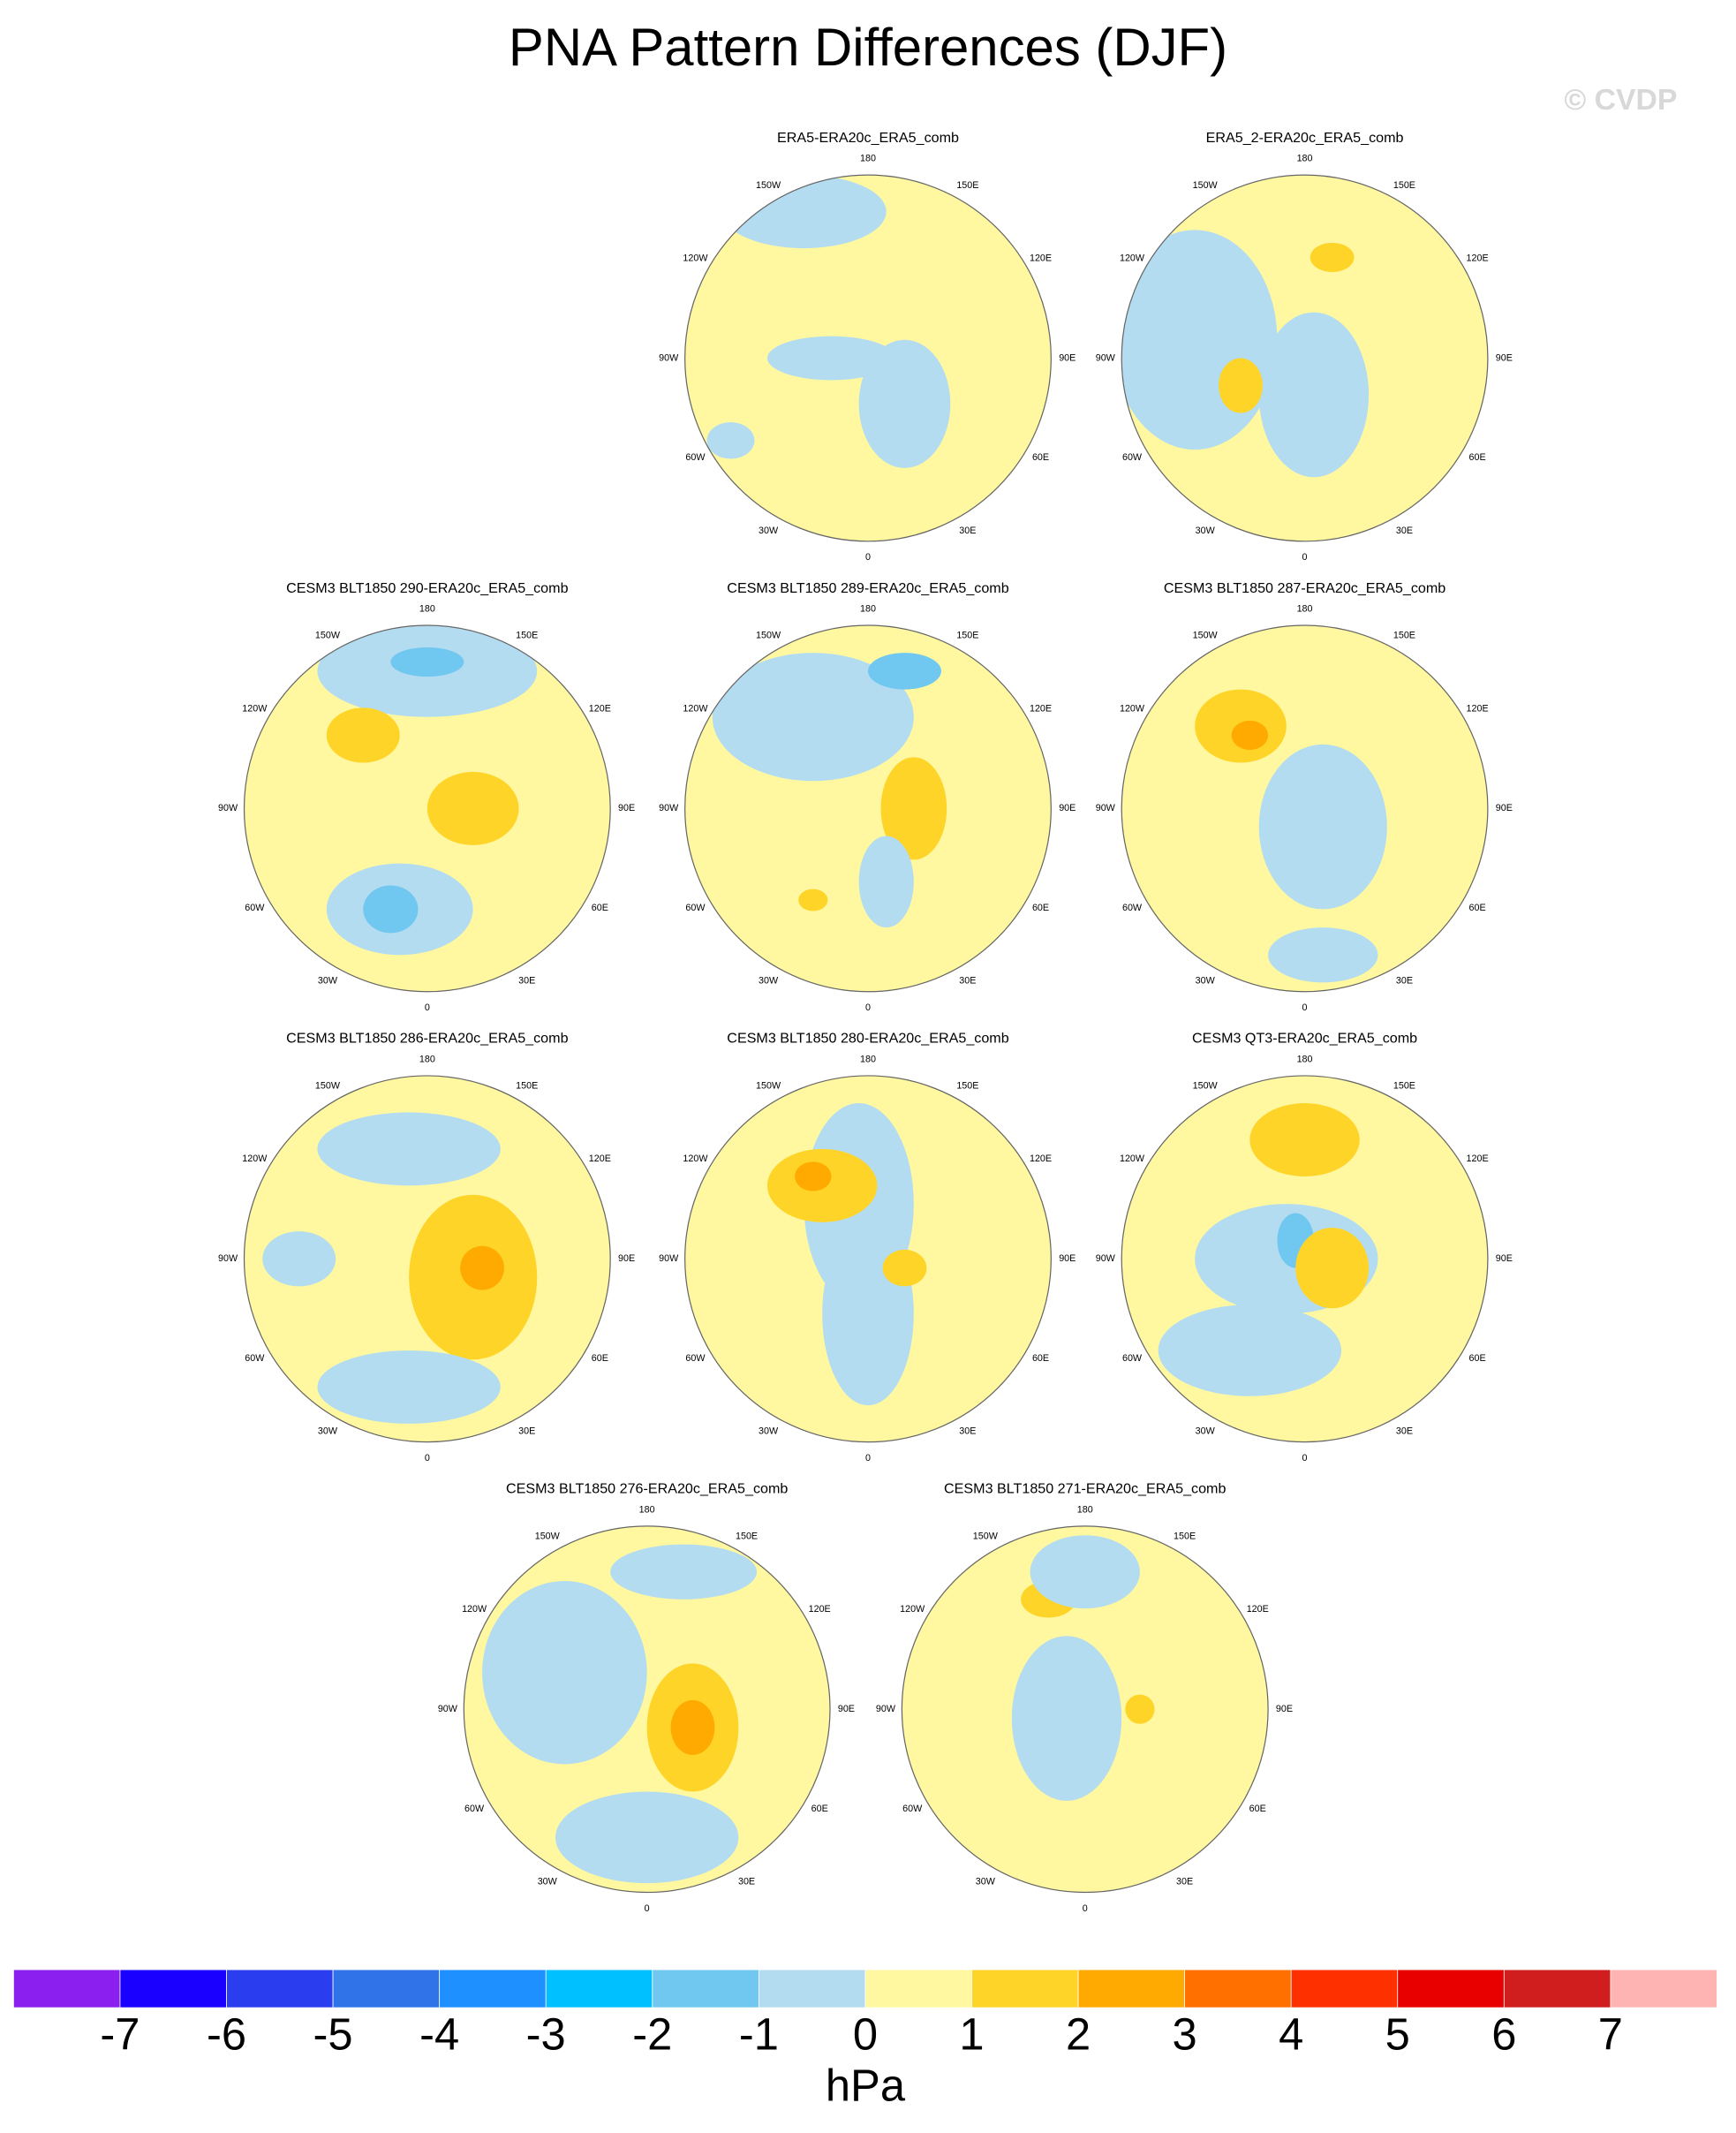  Describe the element at coordinates (1620, 100) in the screenshot. I see `watermark: © CVDP` at that location.